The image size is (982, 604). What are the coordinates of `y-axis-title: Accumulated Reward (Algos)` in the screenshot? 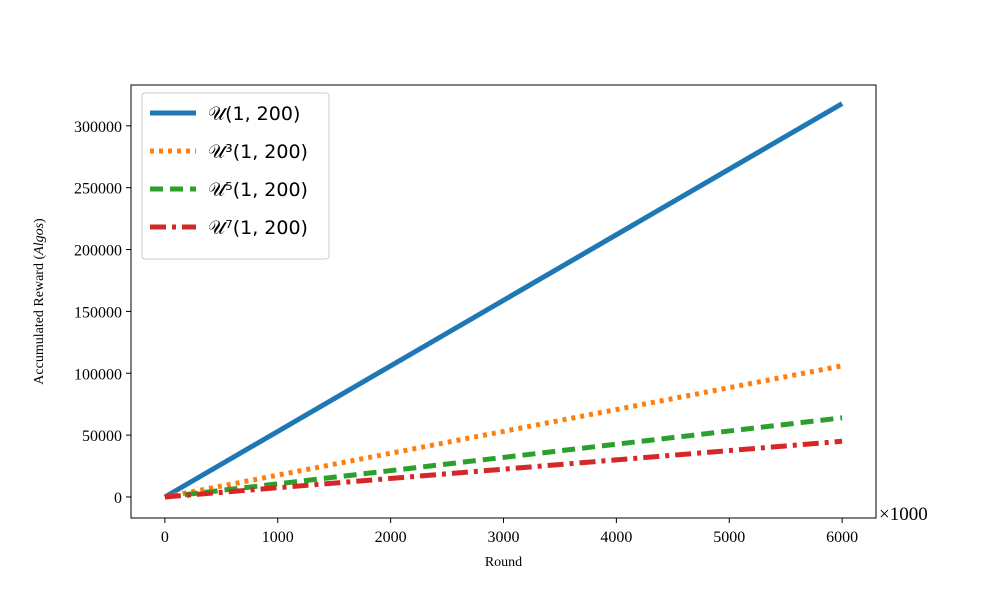 It's located at (39, 301).